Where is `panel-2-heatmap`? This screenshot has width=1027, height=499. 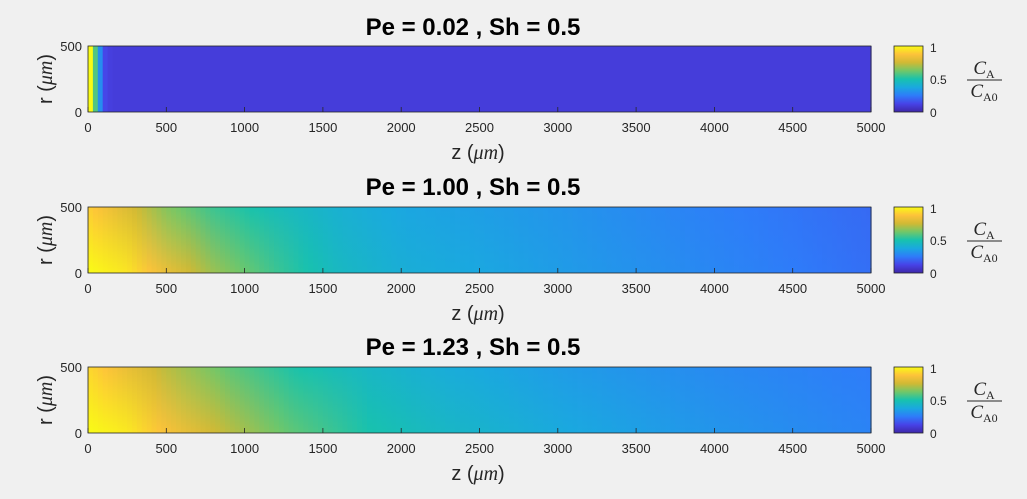 panel-2-heatmap is located at coordinates (480, 240).